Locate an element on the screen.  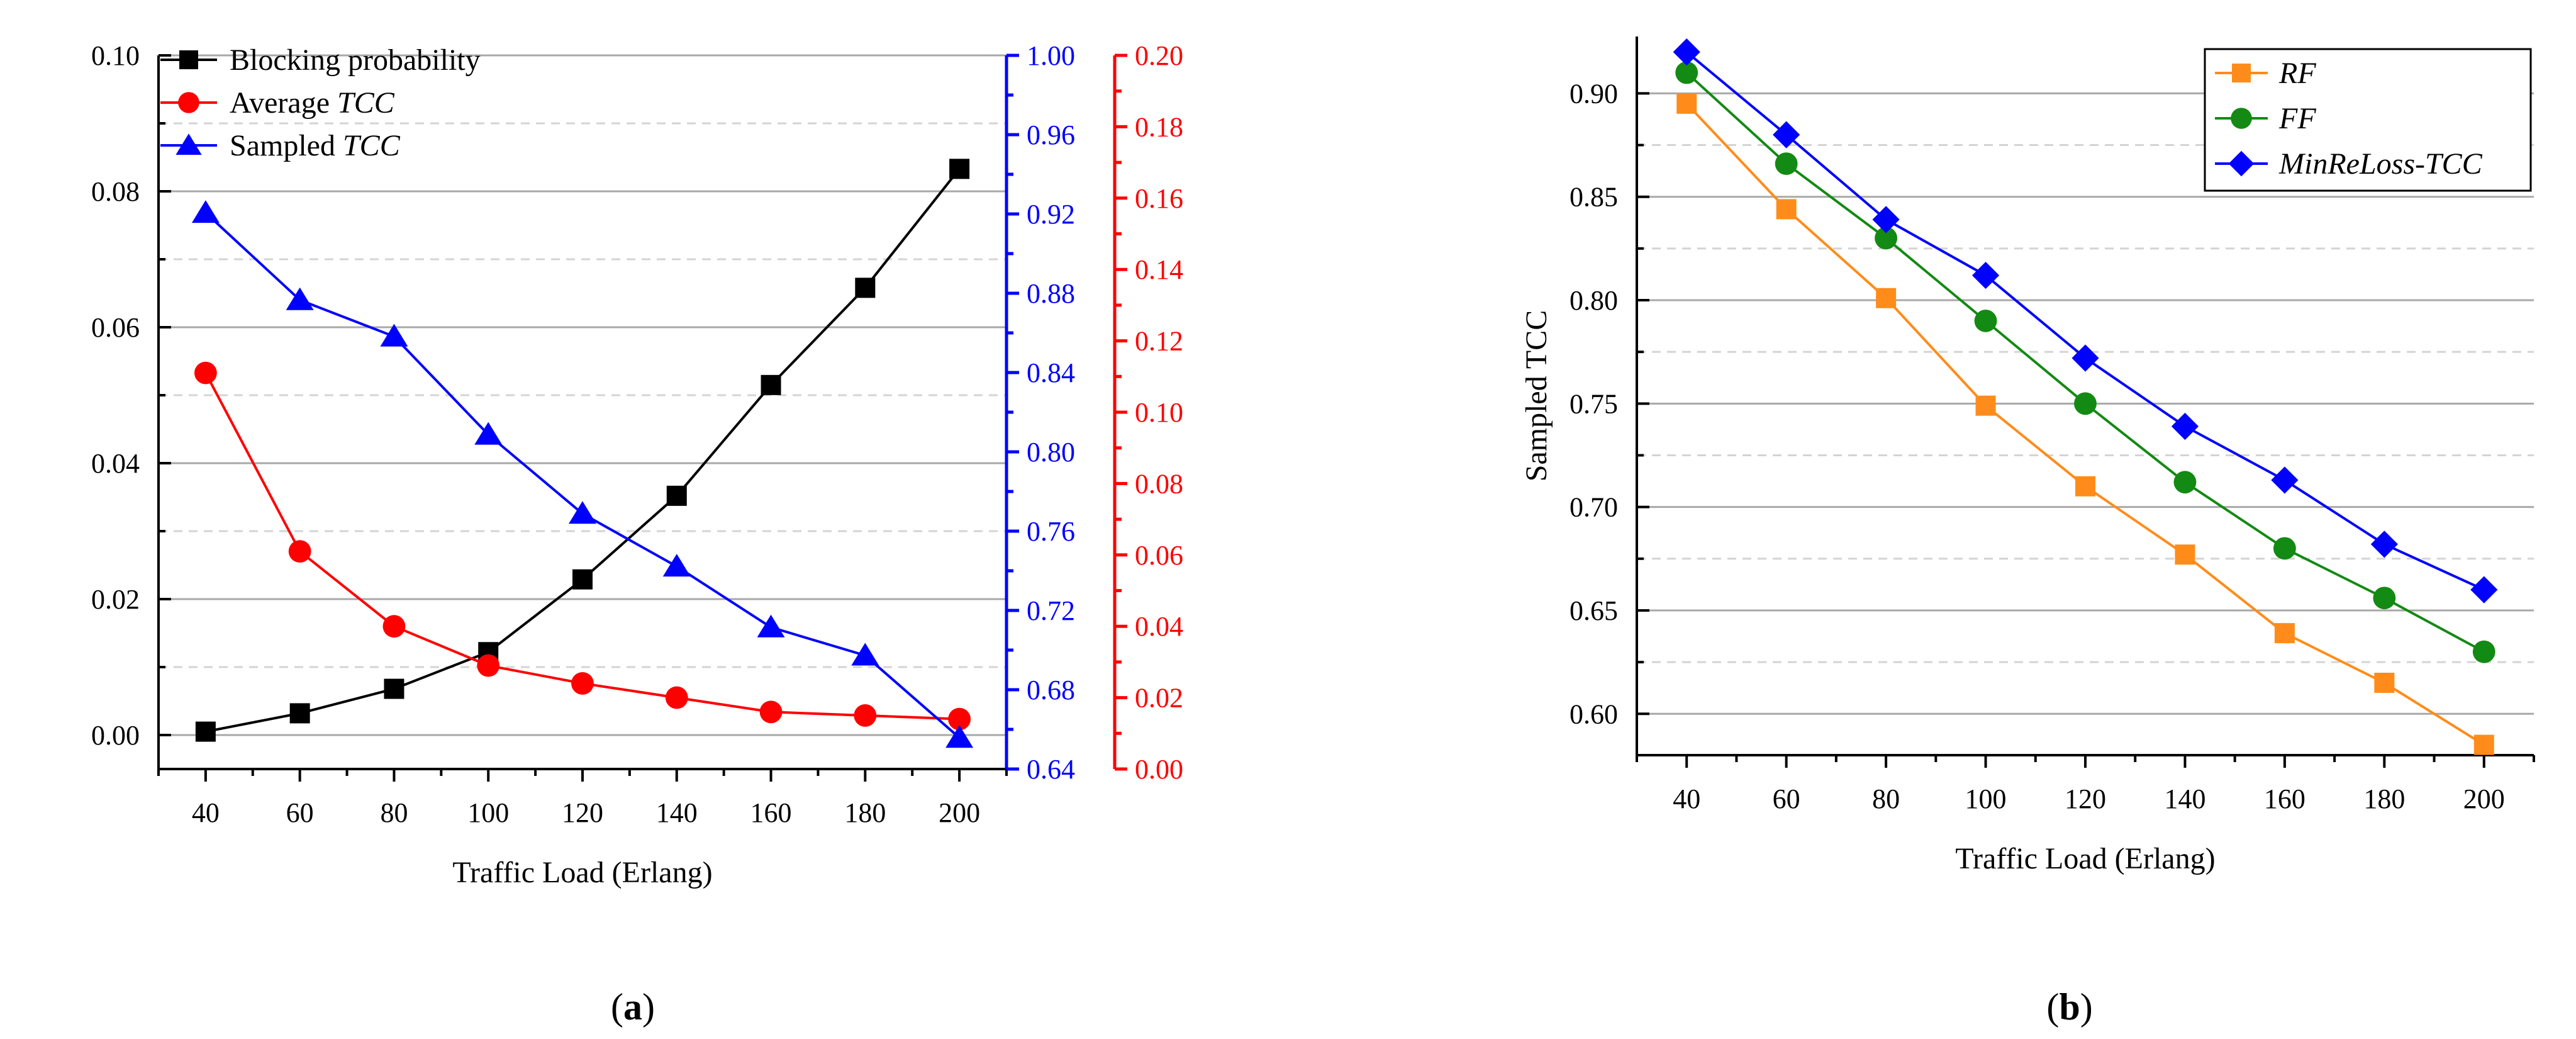
series-line is located at coordinates (582, 475).